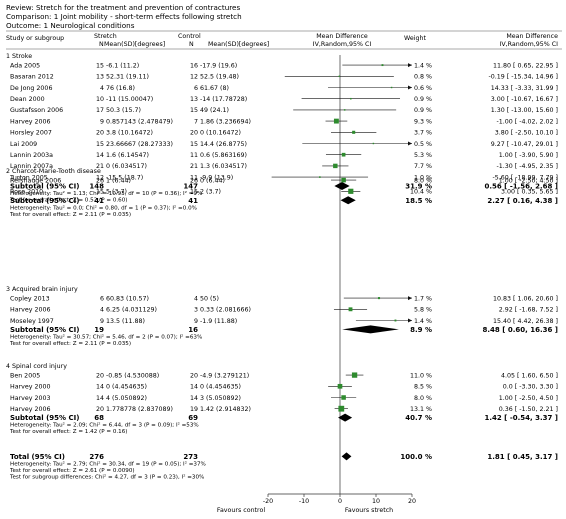  I want to click on study-meansd-stretch: 3.8 (10.16472), so click(129, 133).